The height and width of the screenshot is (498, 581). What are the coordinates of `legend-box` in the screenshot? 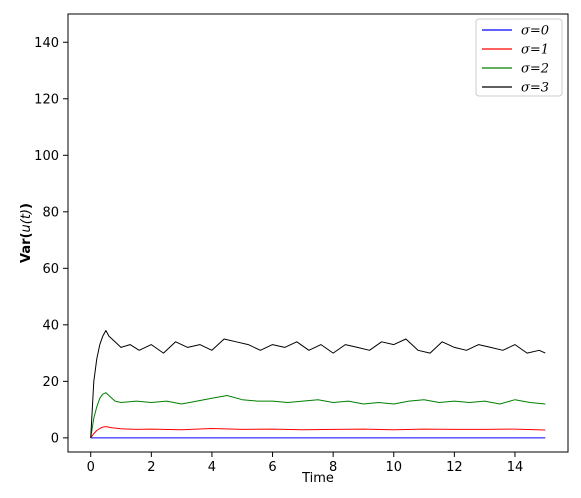 It's located at (519, 57).